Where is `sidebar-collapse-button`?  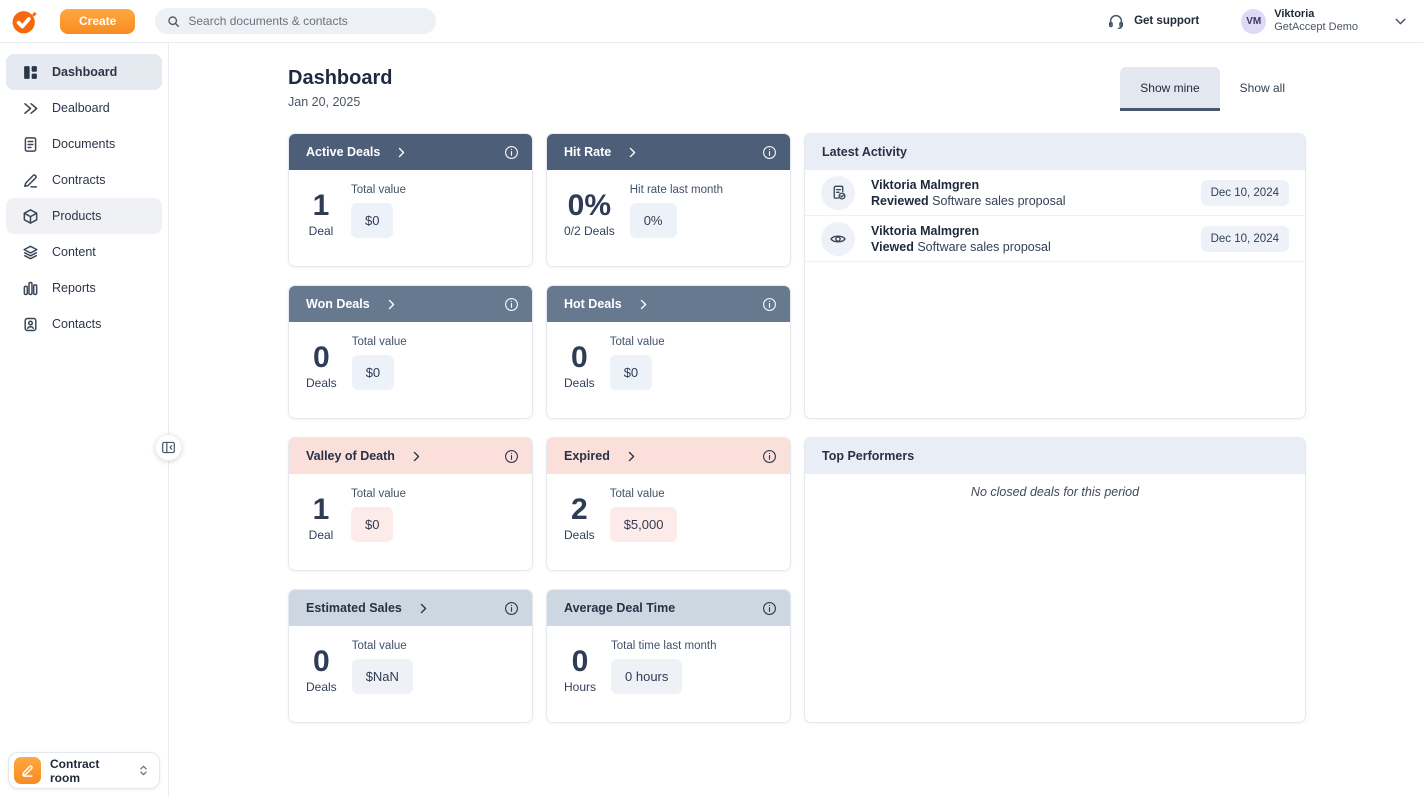 sidebar-collapse-button is located at coordinates (168, 447).